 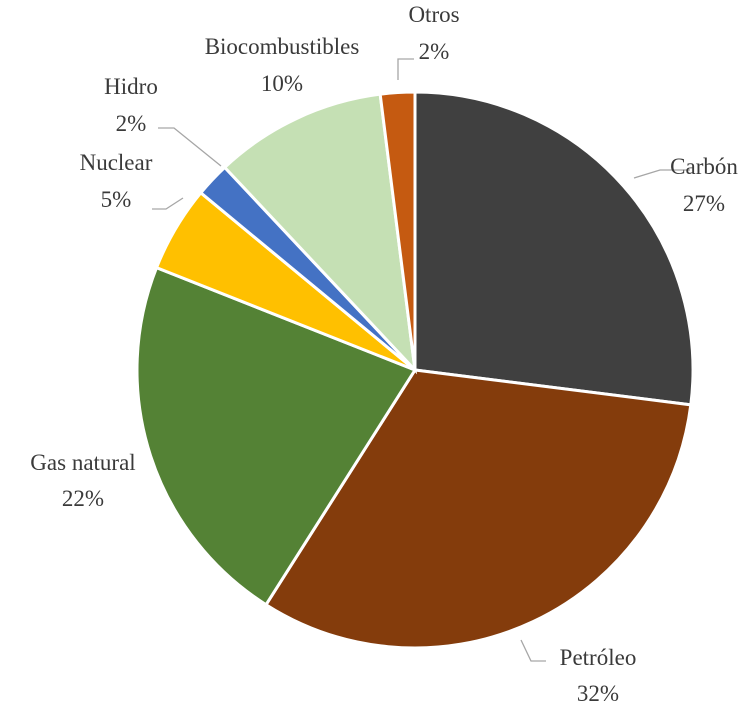 What do you see at coordinates (131, 86) in the screenshot?
I see `slice-category-label: Hidro` at bounding box center [131, 86].